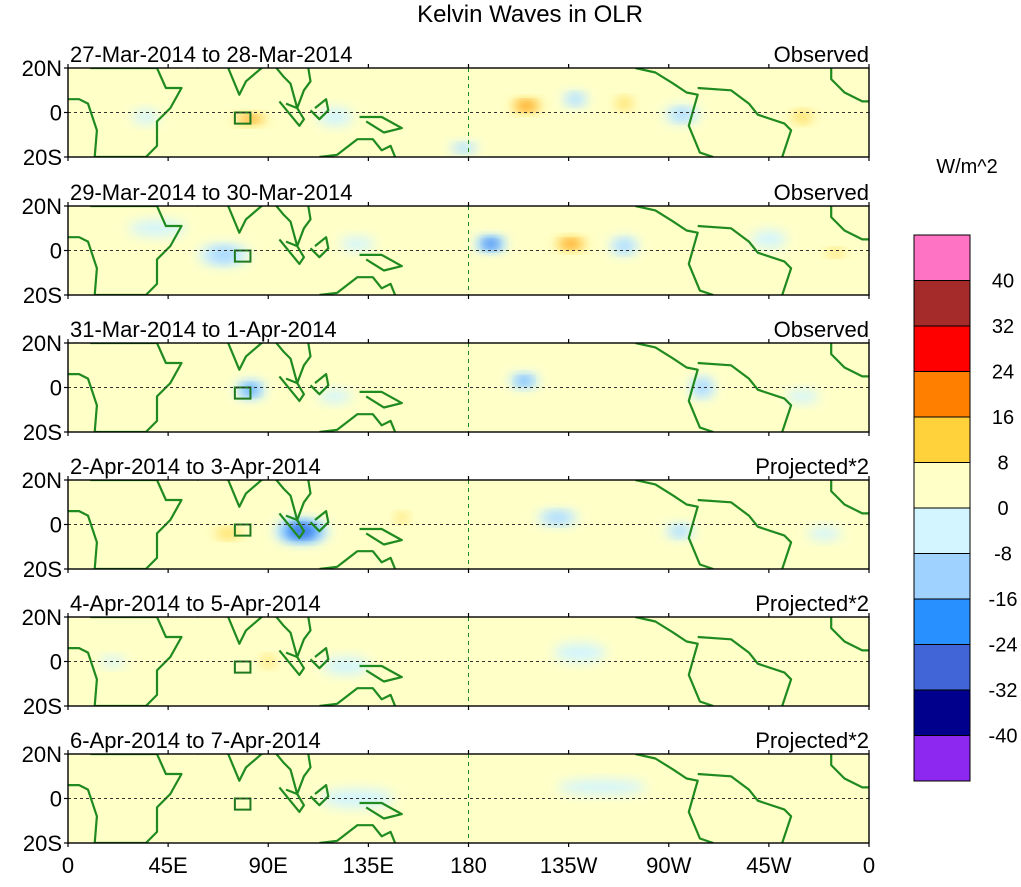 The image size is (1021, 887). Describe the element at coordinates (68, 865) in the screenshot. I see `x-tick-label: 0` at that location.